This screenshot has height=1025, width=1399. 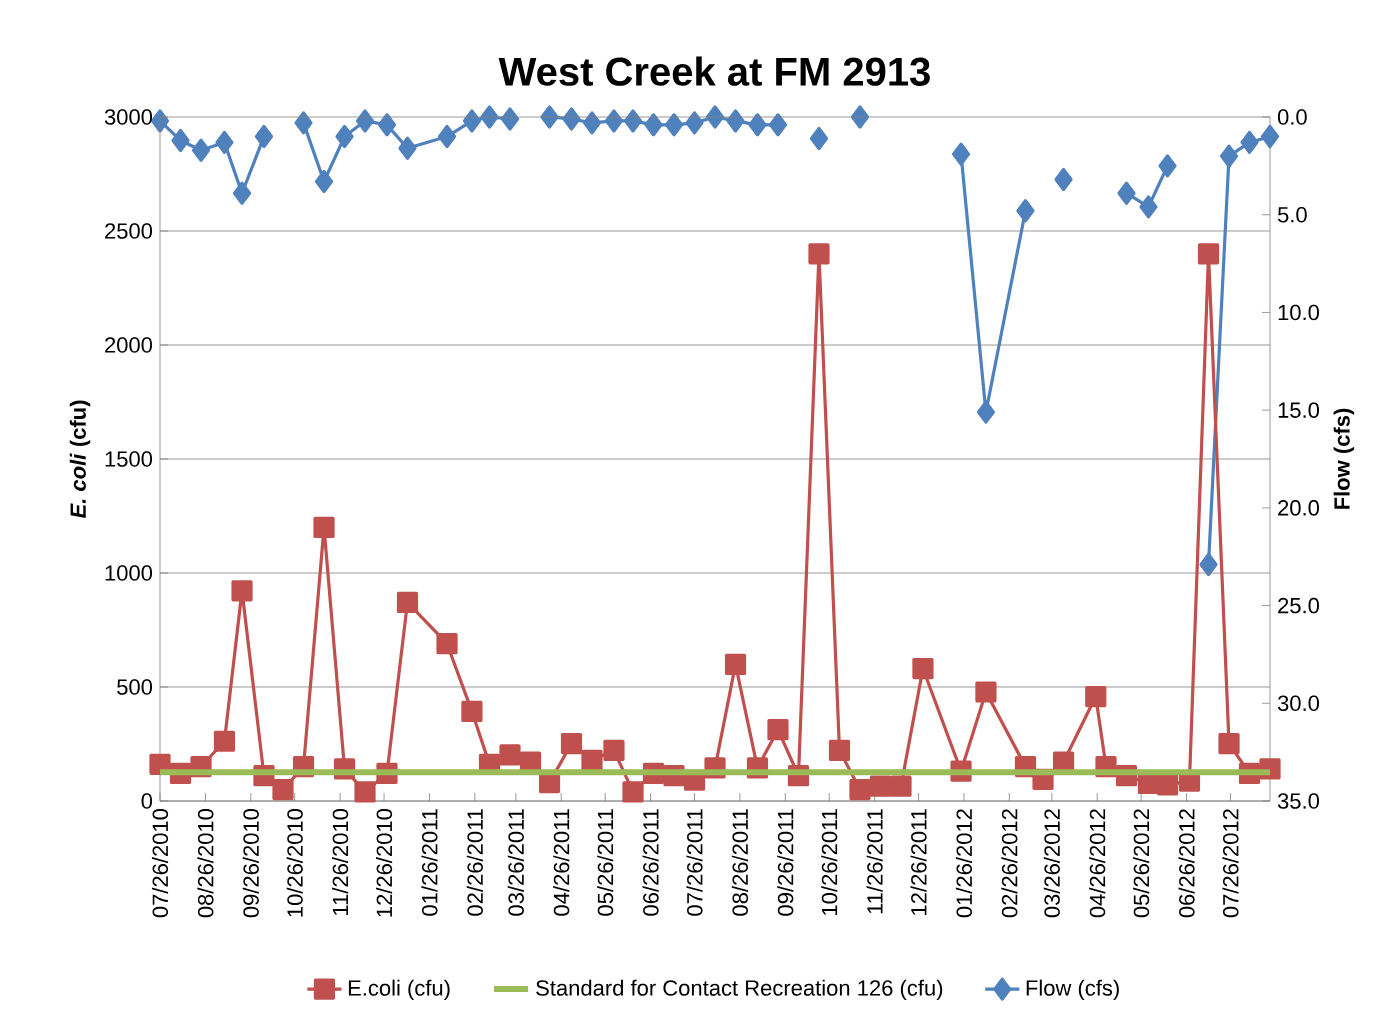 I want to click on y2-tick-label: 20.0, so click(x=1299, y=508).